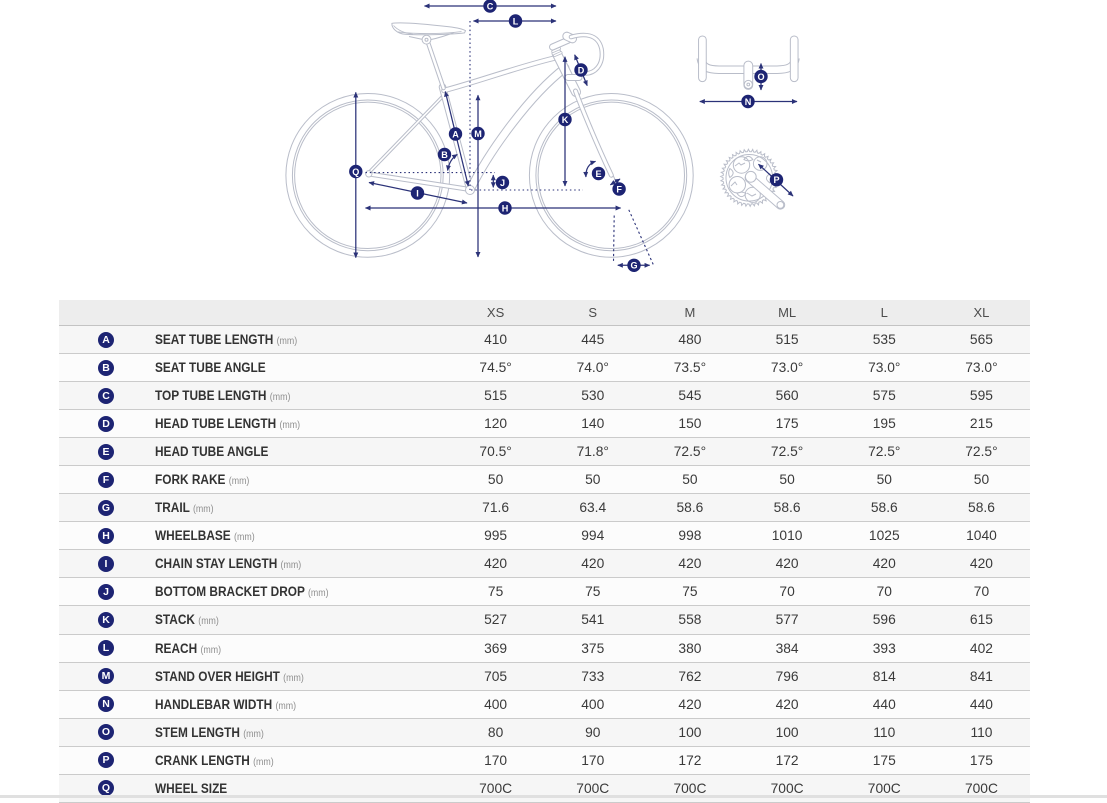 This screenshot has height=803, width=1107. What do you see at coordinates (633, 266) in the screenshot?
I see `svg-text: G` at bounding box center [633, 266].